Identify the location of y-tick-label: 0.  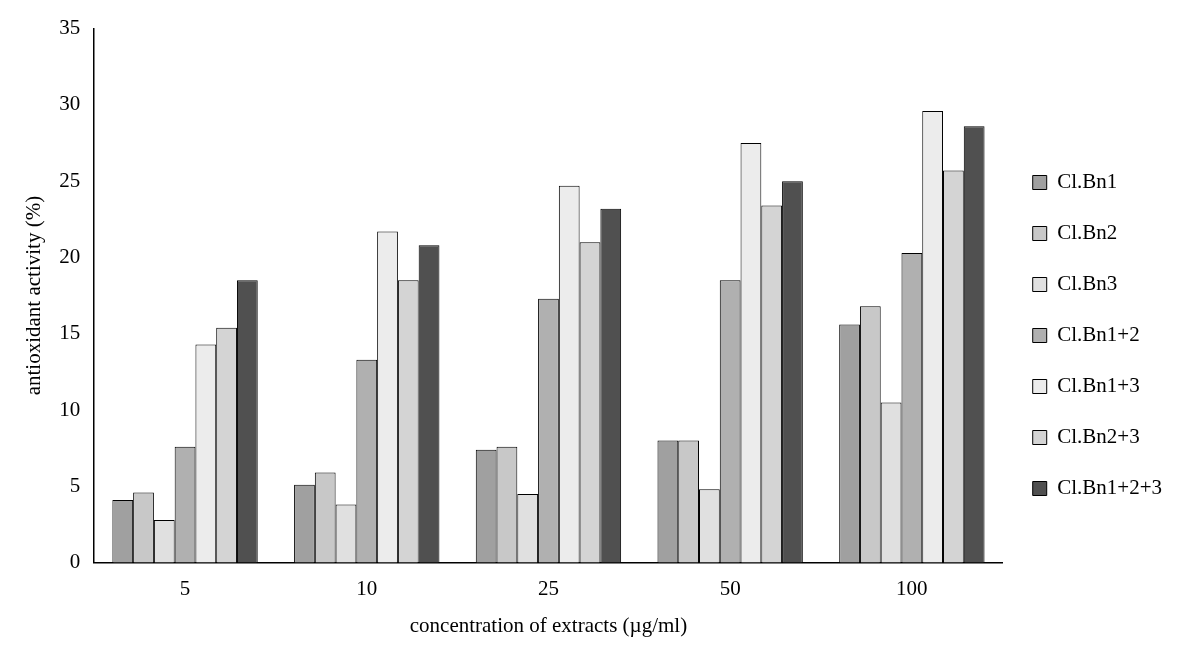
(75, 561).